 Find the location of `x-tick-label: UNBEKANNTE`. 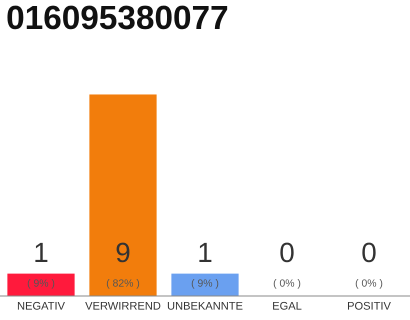

x-tick-label: UNBEKANNTE is located at coordinates (205, 306).